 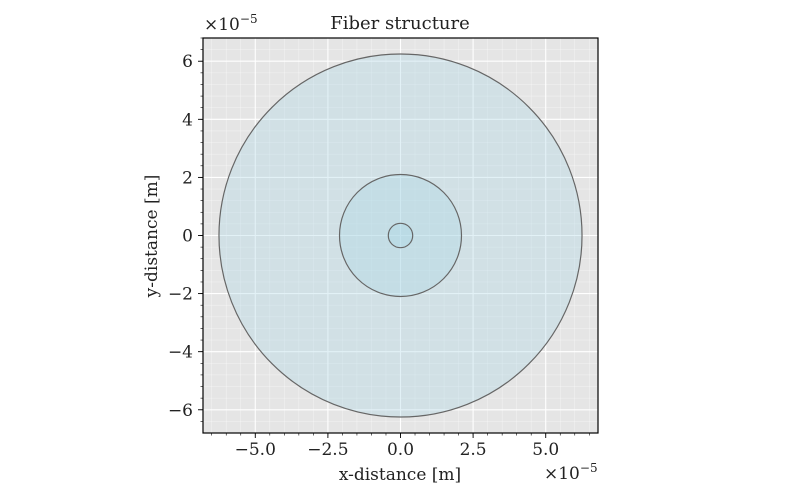 I want to click on y-scale-multiplier: ×10⁻⁵, so click(x=231, y=23).